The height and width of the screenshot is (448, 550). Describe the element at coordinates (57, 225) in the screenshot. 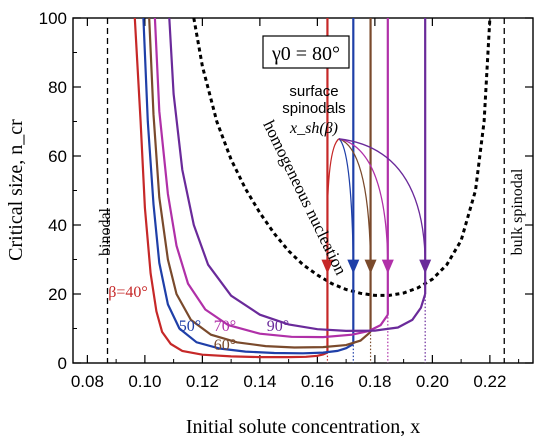

I see `y-tick-label: 40` at that location.